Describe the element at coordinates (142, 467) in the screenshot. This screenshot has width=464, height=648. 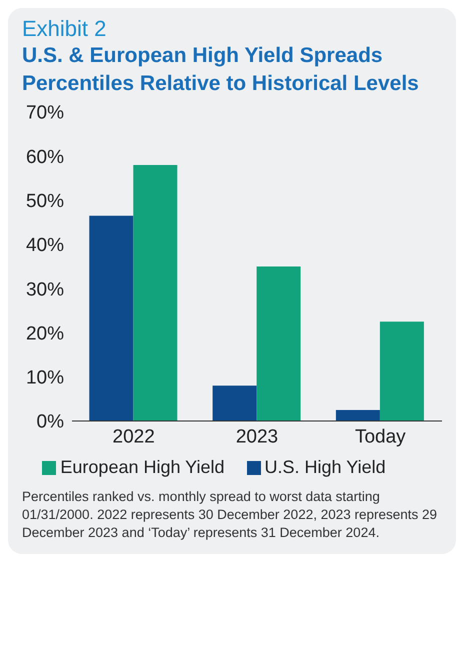
I see `legend-label: European High Yield` at that location.